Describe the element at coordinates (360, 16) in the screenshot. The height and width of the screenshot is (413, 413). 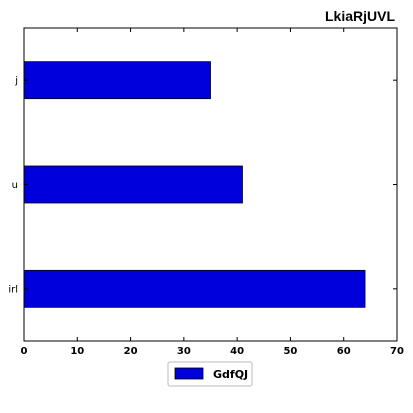
I see `chart-title: LkiaRjUVL` at that location.